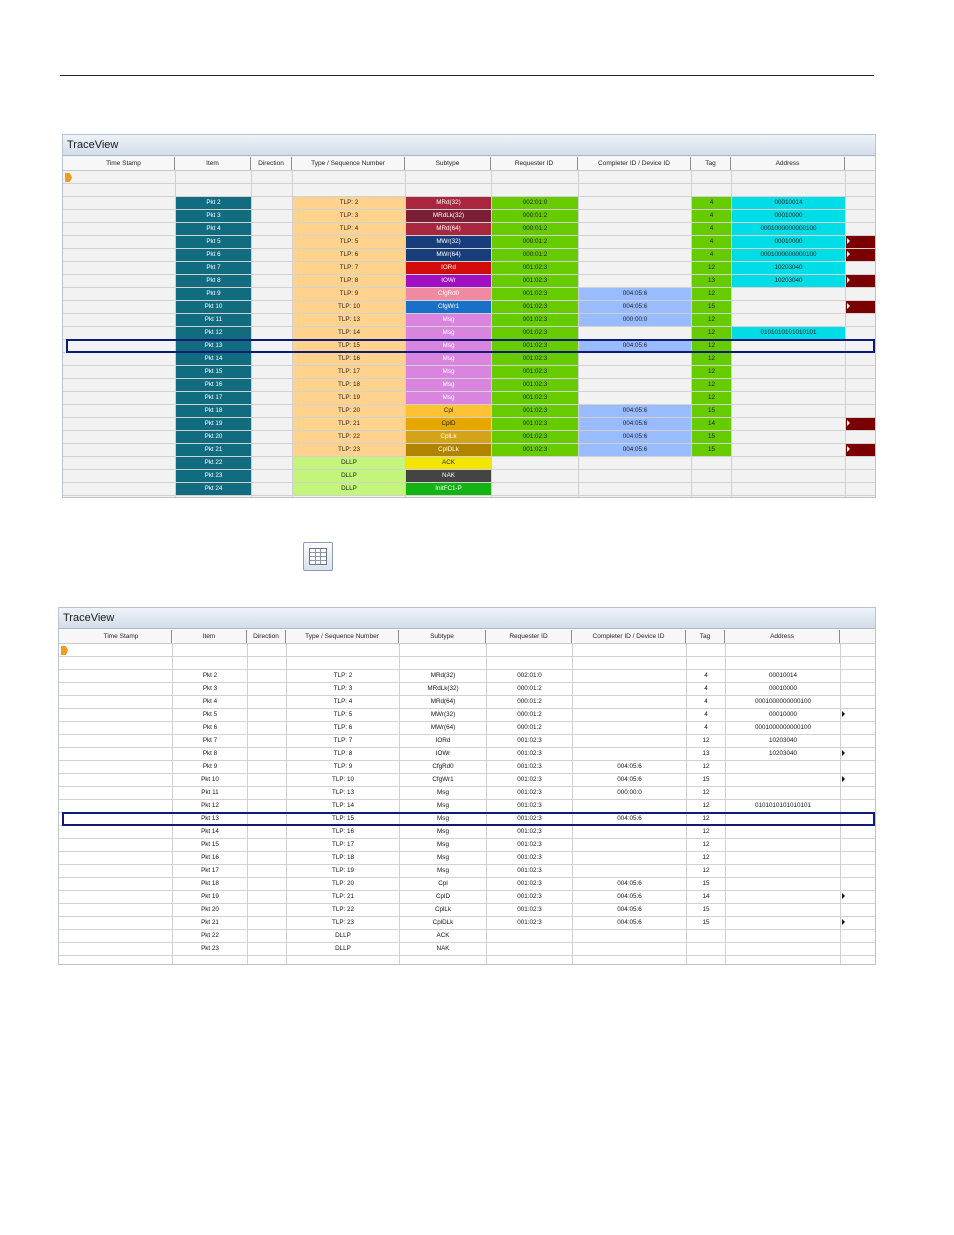 The image size is (954, 1235). Describe the element at coordinates (349, 385) in the screenshot. I see `cell-type: TLP: 18` at that location.